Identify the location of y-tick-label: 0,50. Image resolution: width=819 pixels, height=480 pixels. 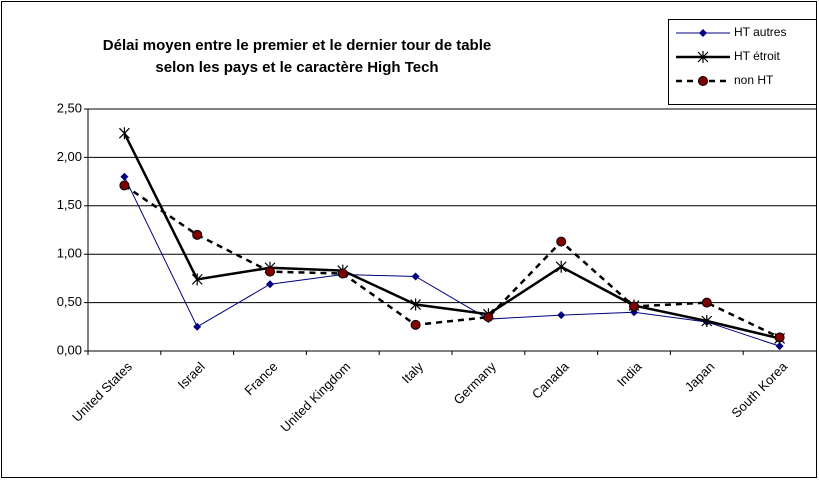
(69, 301).